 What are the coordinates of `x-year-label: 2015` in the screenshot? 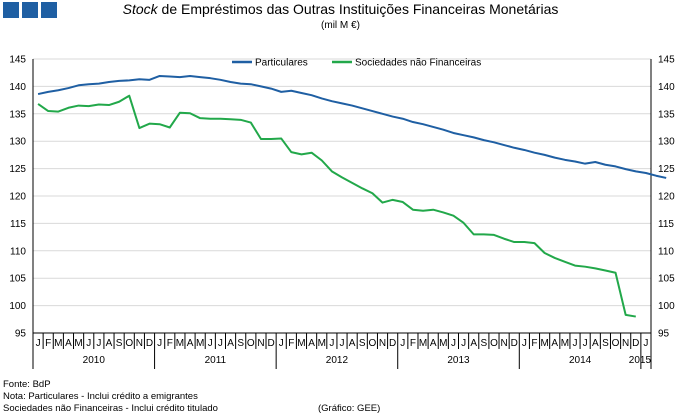 It's located at (640, 360).